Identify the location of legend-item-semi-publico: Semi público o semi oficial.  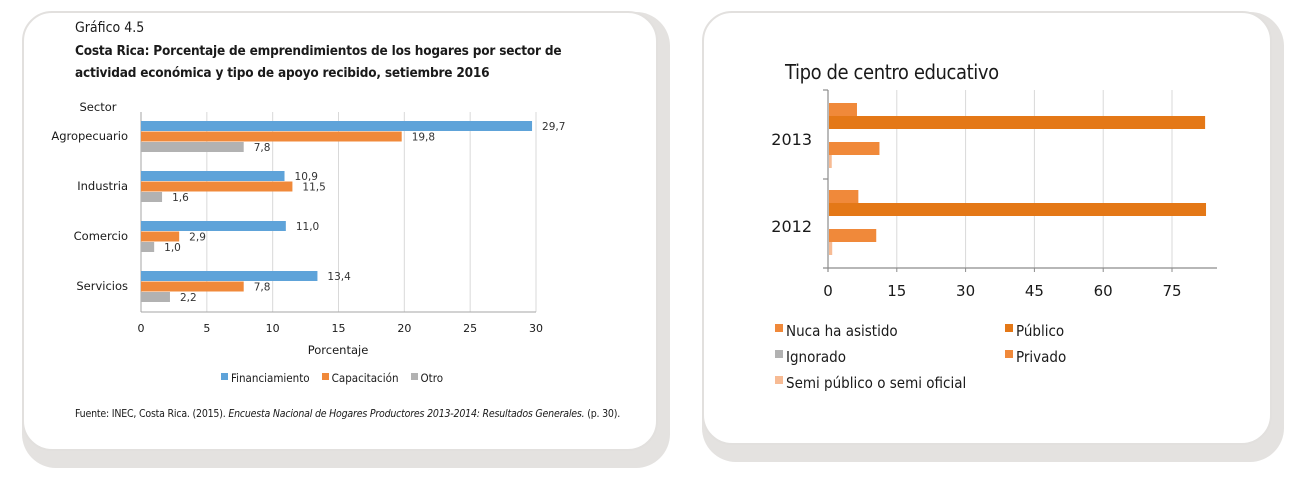
(870, 383).